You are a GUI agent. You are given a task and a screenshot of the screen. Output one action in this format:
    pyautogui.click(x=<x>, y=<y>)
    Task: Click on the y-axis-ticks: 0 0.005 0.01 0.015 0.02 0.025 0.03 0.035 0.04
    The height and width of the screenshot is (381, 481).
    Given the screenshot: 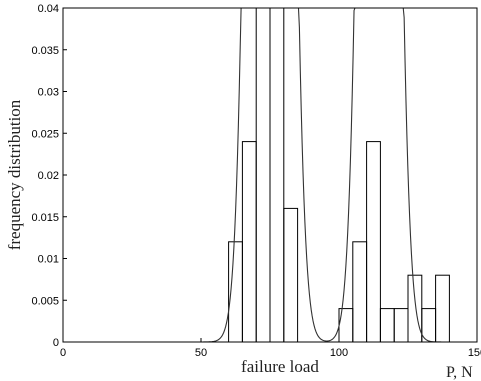 What is the action you would take?
    pyautogui.click(x=49, y=176)
    